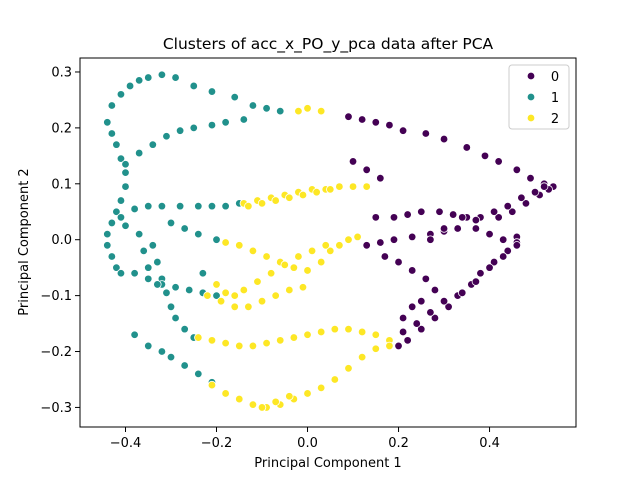  Describe the element at coordinates (61, 128) in the screenshot. I see `y-tick-label: 0.2` at that location.